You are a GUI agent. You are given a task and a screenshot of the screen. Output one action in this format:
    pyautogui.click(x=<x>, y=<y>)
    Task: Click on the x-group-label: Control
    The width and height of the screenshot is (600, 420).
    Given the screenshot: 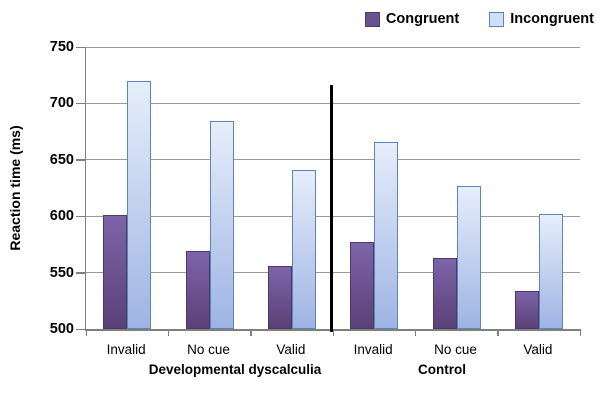 What is the action you would take?
    pyautogui.click(x=442, y=369)
    